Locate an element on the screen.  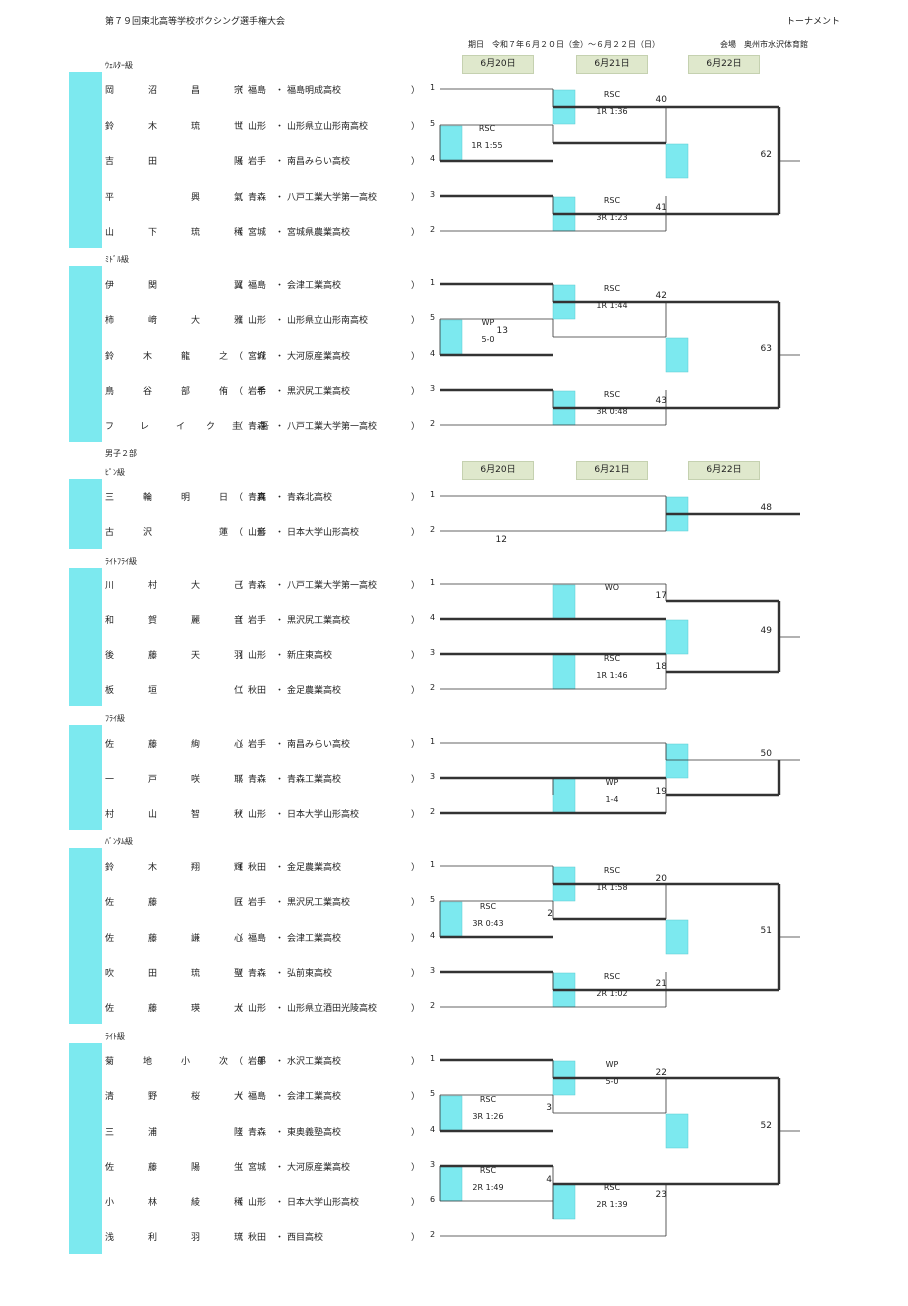
bout-detail: 1R 1:55 is located at coordinates (487, 145).